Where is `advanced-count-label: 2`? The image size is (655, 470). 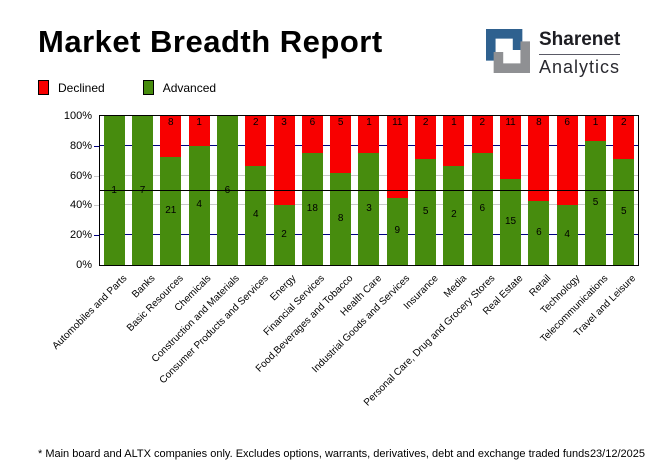
advanced-count-label: 2 is located at coordinates (454, 215).